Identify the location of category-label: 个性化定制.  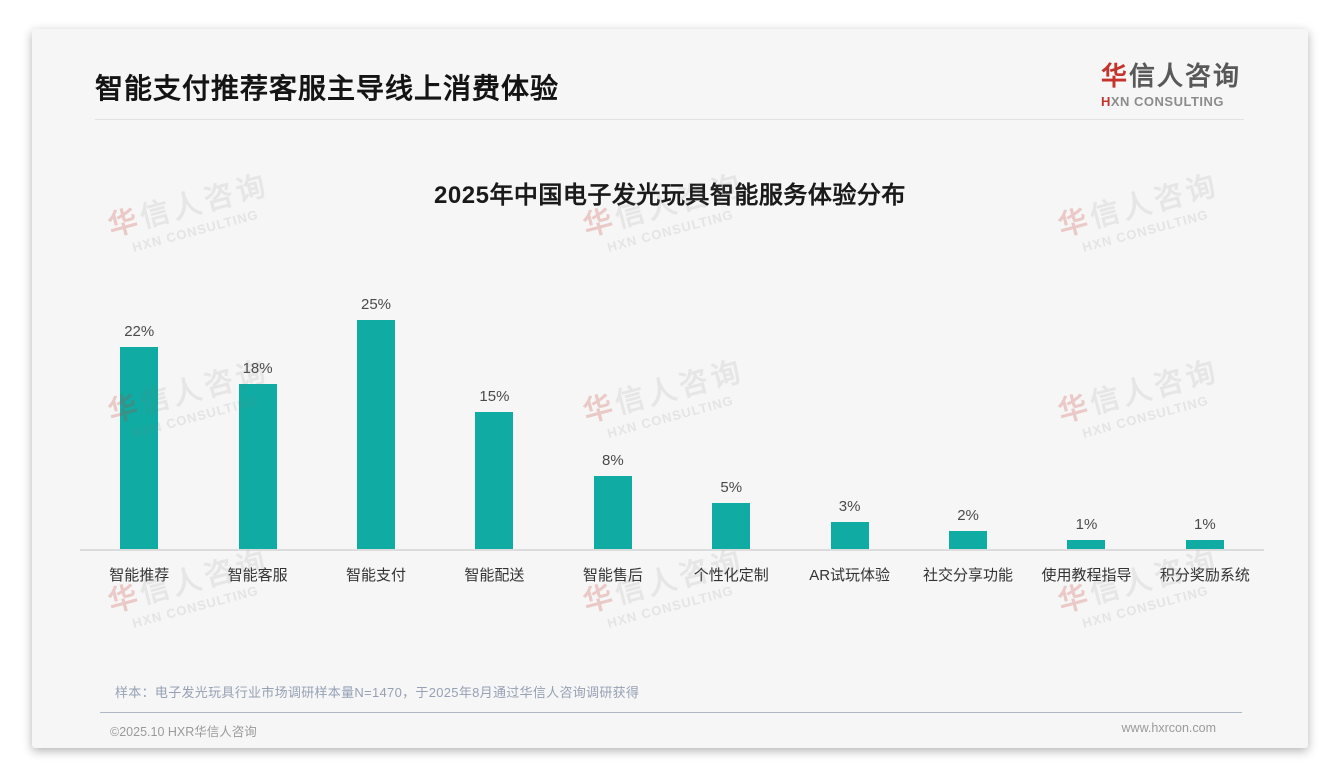
(731, 575).